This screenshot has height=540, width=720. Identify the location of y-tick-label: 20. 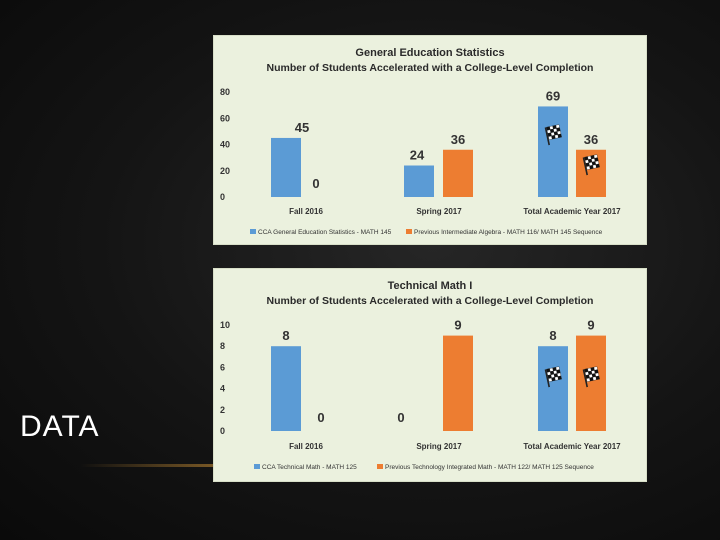
(225, 171).